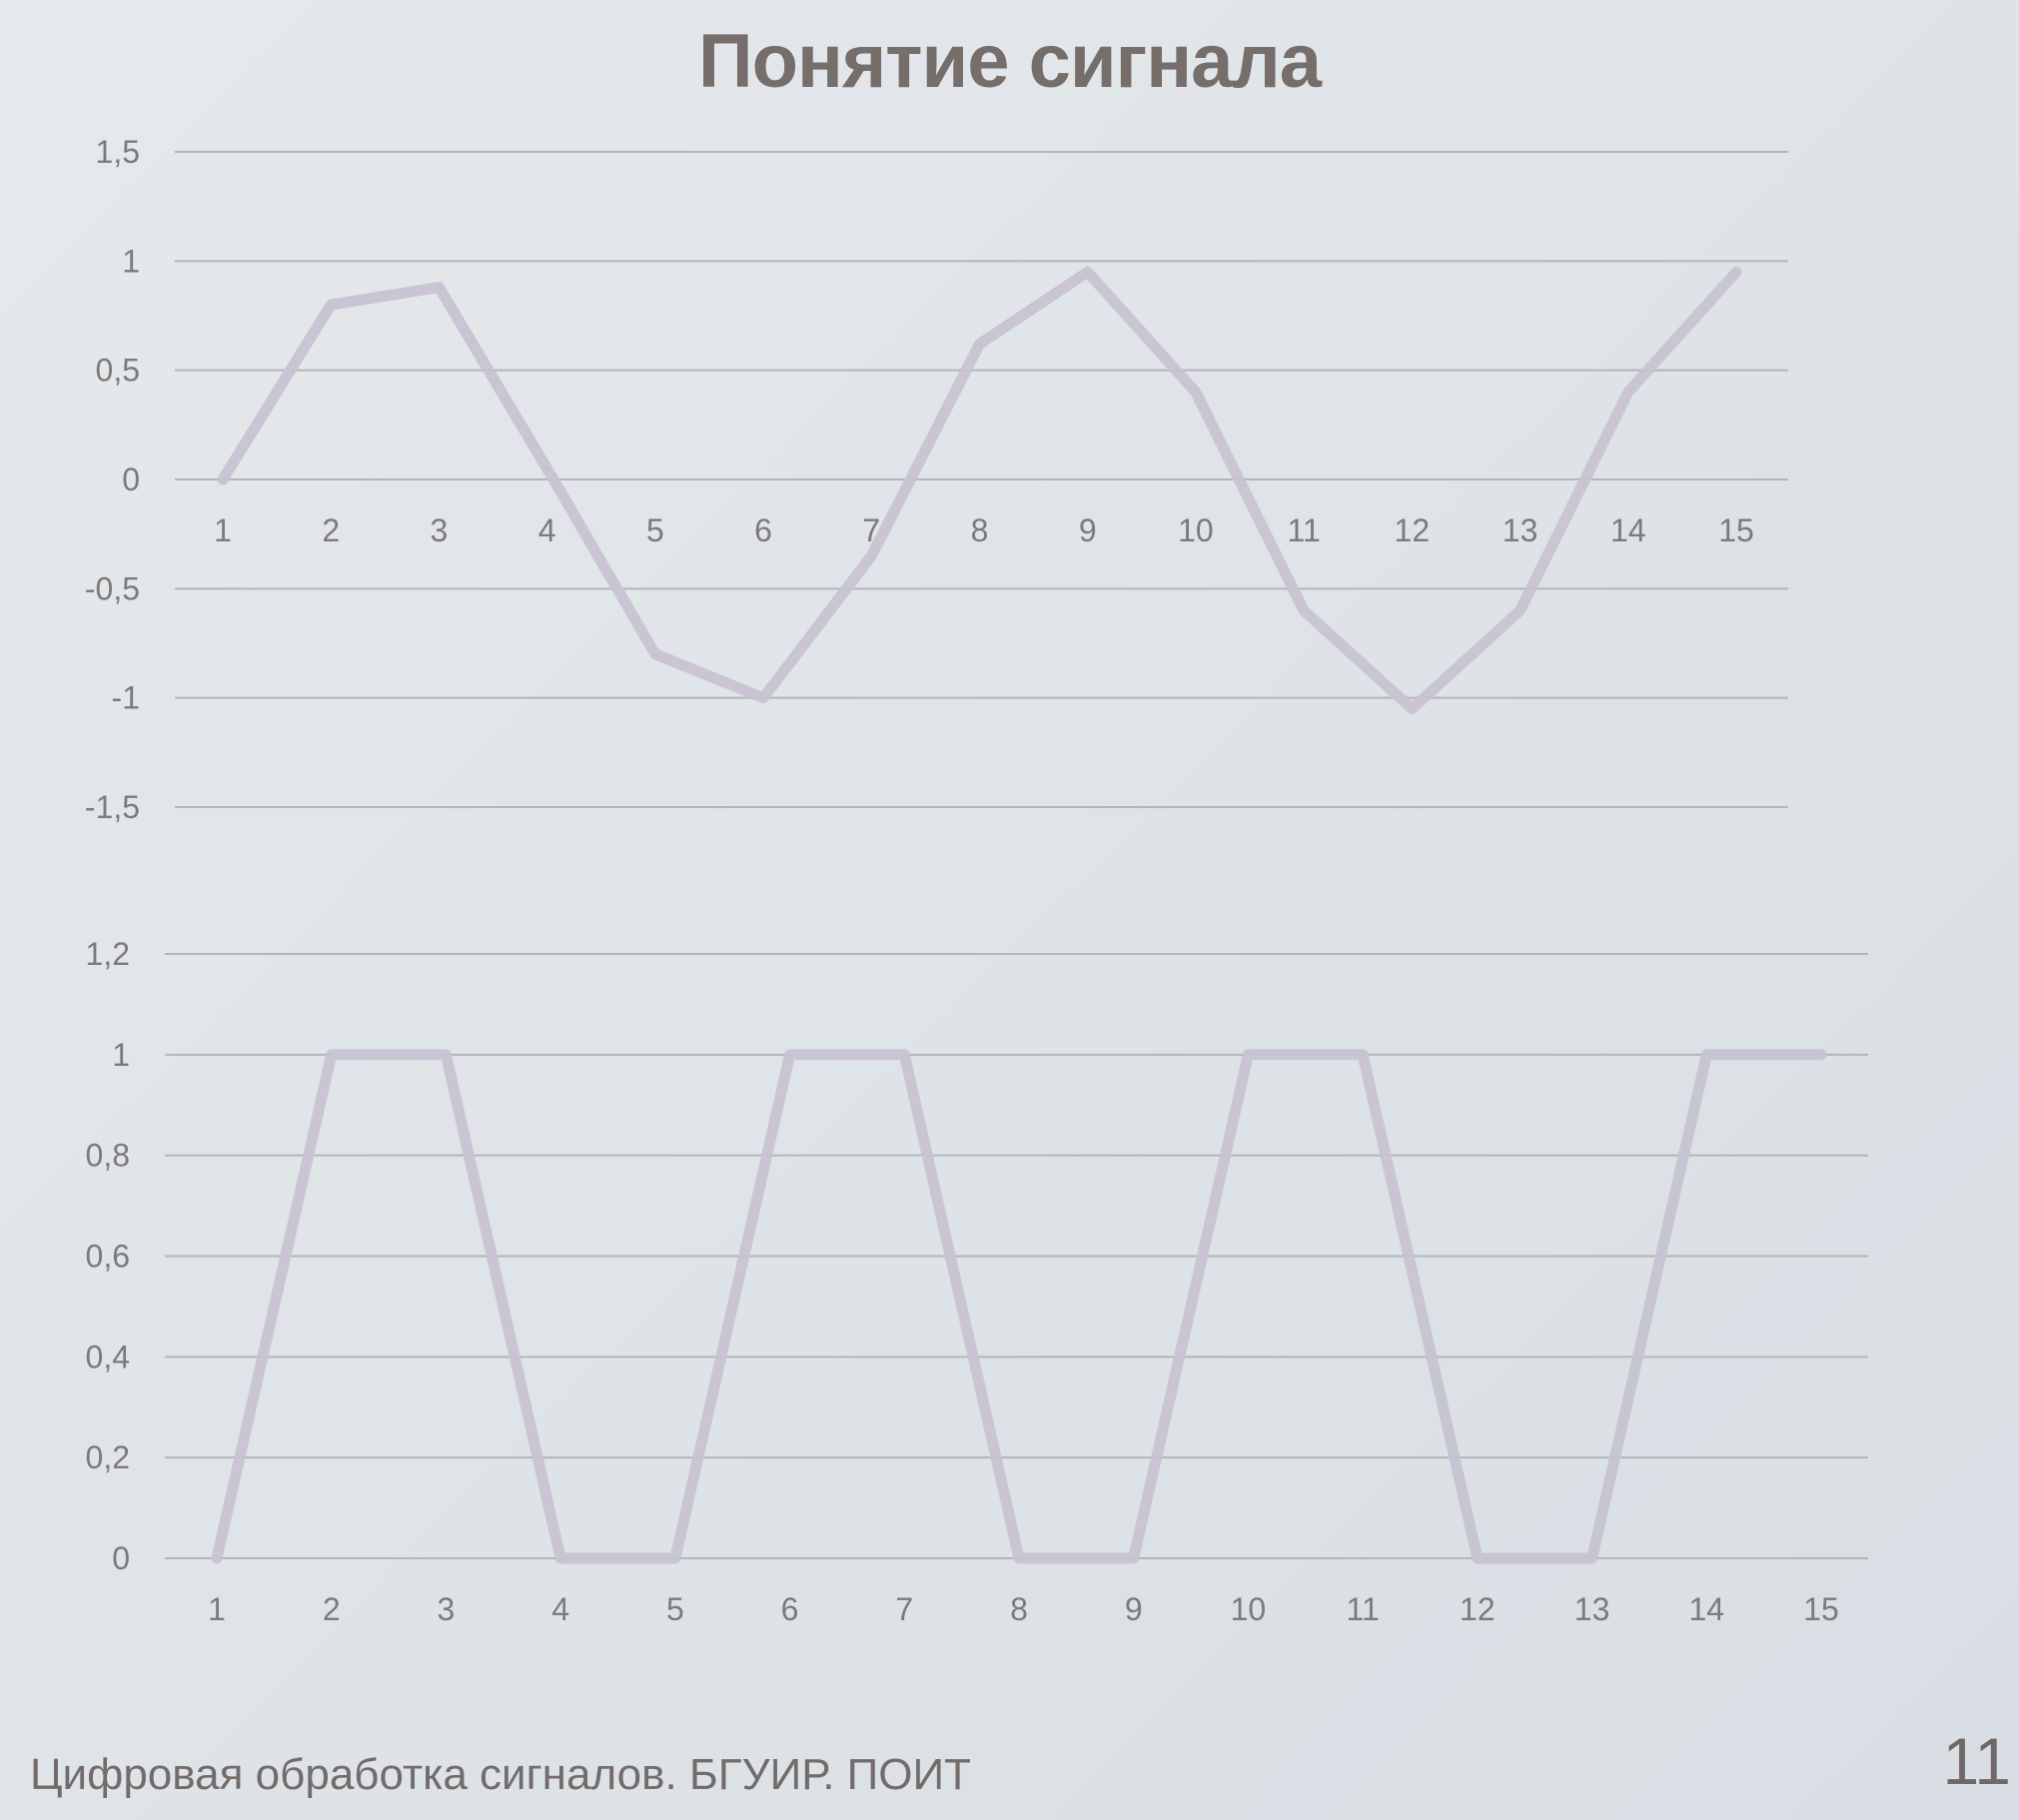 This screenshot has width=2019, height=1820. I want to click on chart1-x-tick-label: 10, so click(1249, 1609).